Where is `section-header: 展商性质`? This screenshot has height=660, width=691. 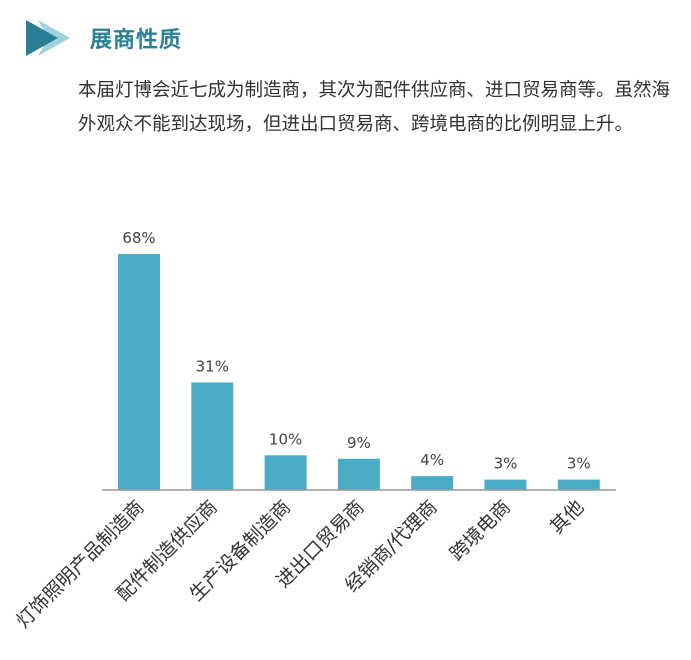 section-header: 展商性质 is located at coordinates (224, 38).